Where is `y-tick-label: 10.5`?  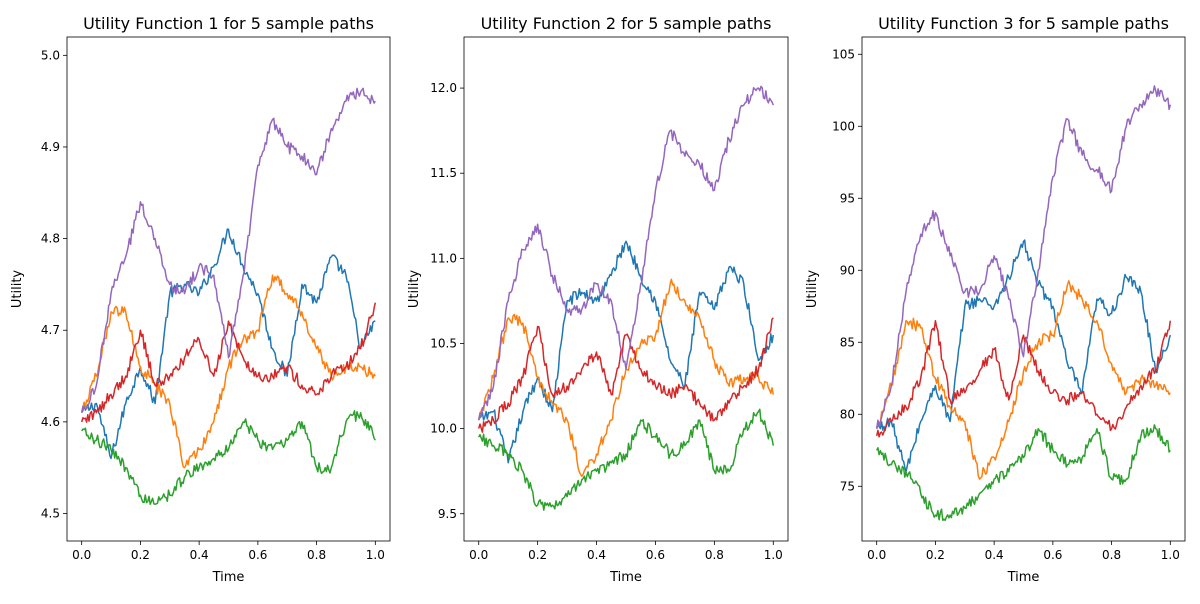 y-tick-label: 10.5 is located at coordinates (443, 343).